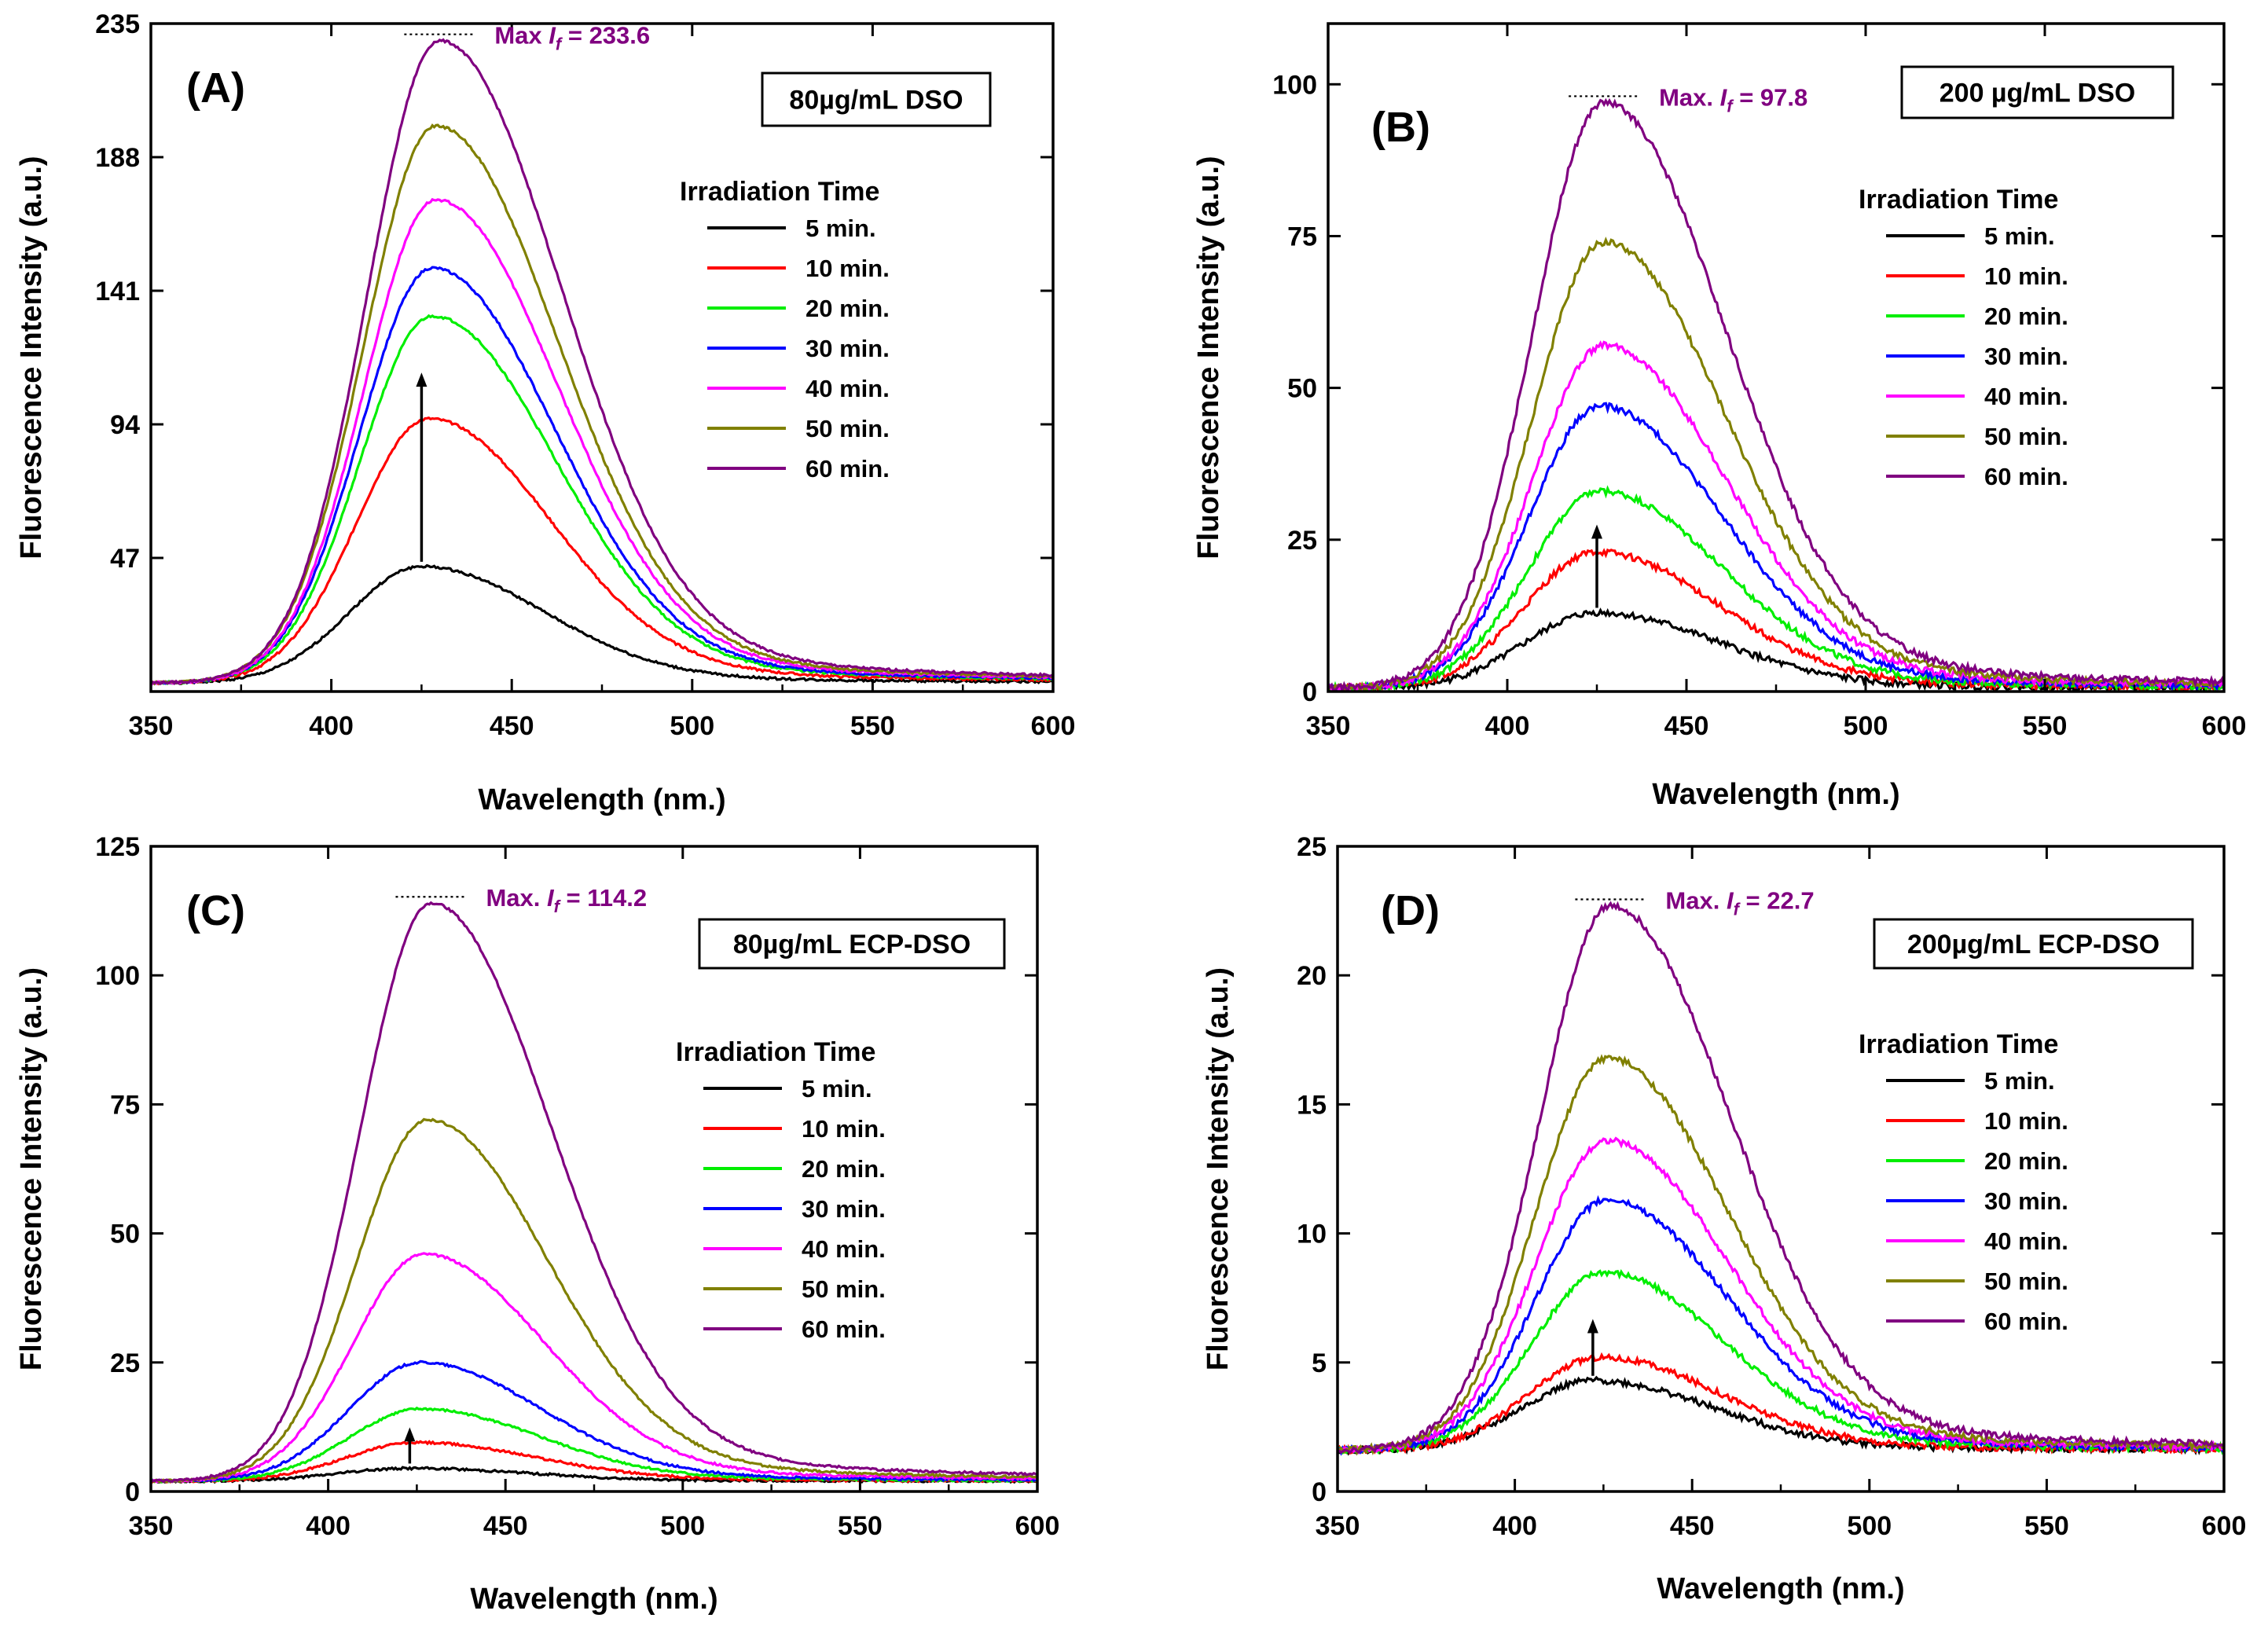 The height and width of the screenshot is (1629, 2268). What do you see at coordinates (567, 900) in the screenshot?
I see `max-intensity-annotation: Max. If = 114.2` at bounding box center [567, 900].